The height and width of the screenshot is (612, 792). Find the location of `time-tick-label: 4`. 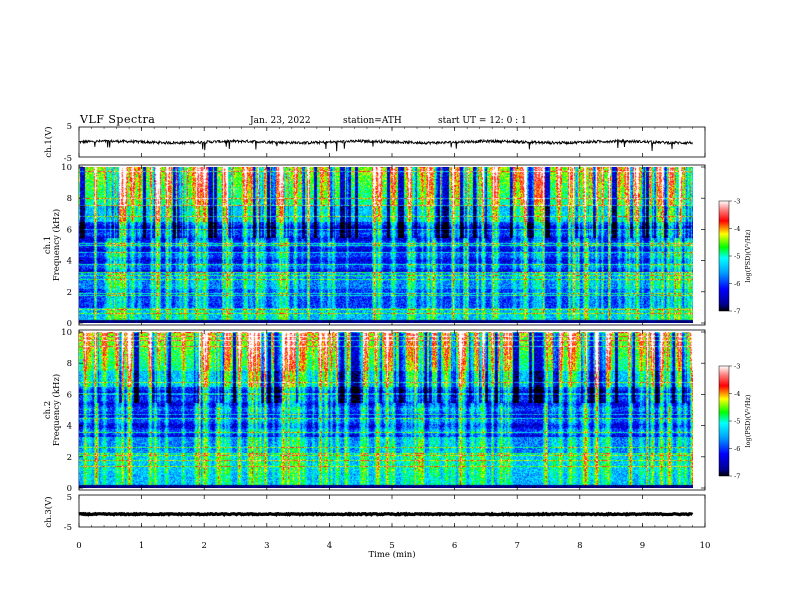

time-tick-label: 4 is located at coordinates (329, 546).